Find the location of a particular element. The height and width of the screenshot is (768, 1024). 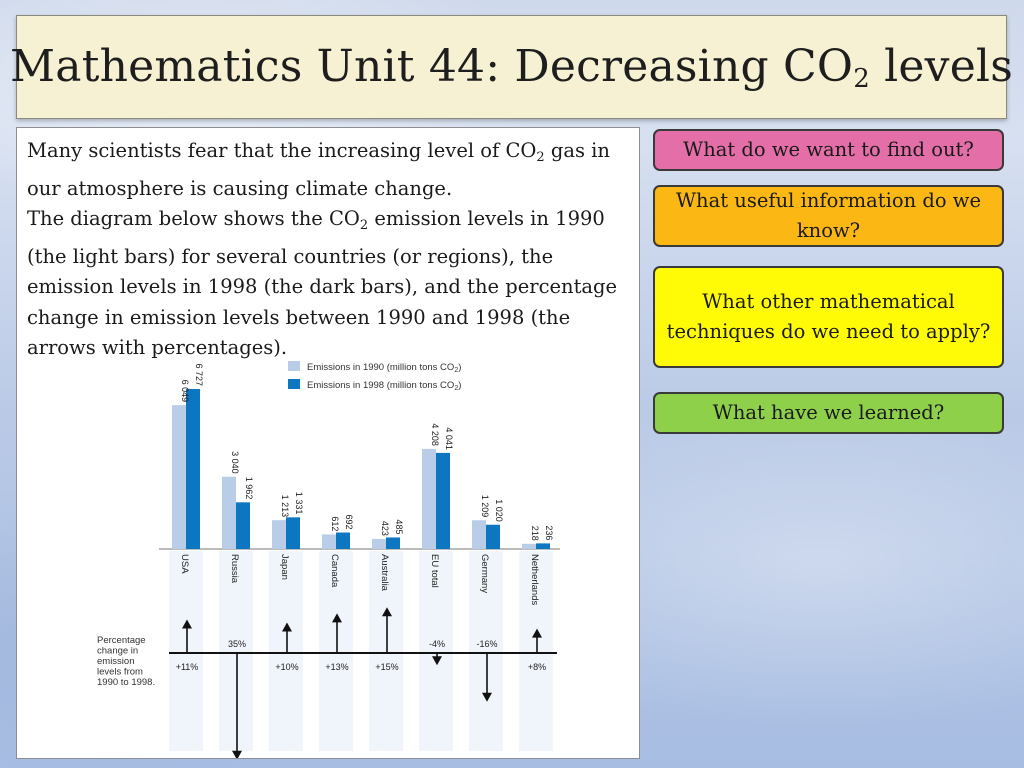

legend-label-1990: Emissions in 1990 (million tons CO2) is located at coordinates (384, 368).